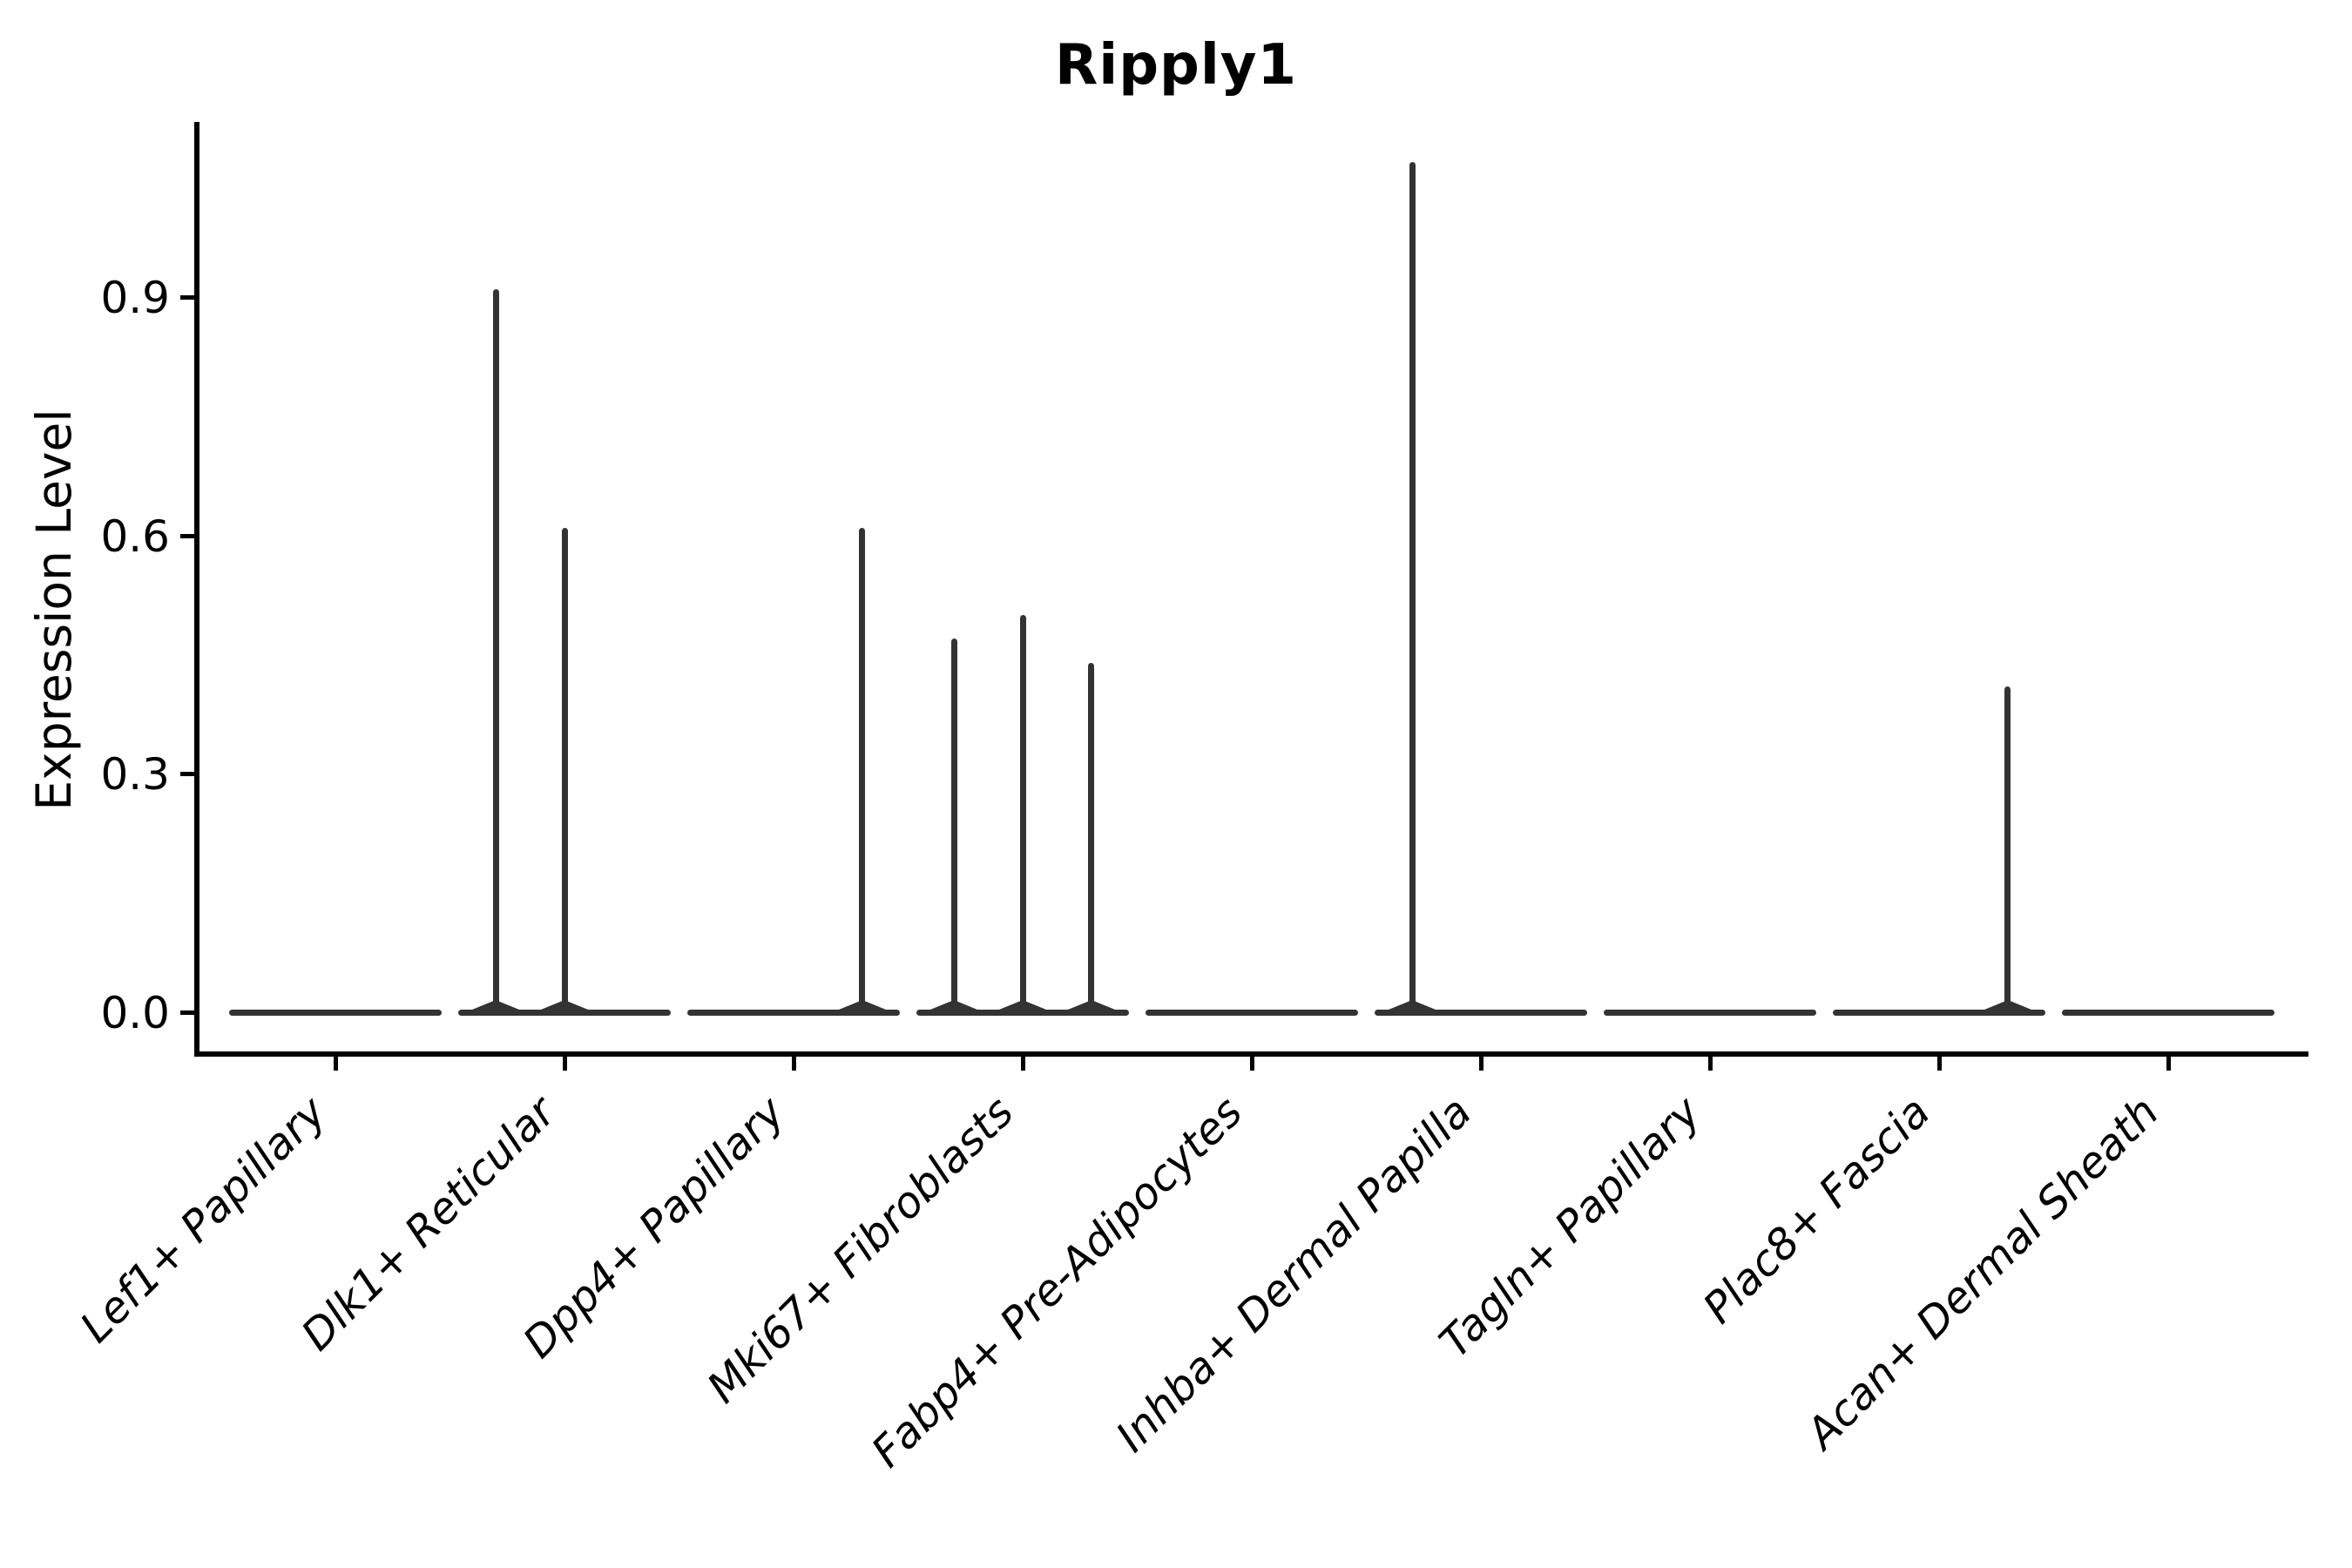 This screenshot has width=2352, height=1568. I want to click on y-axis-spine, so click(196, 589).